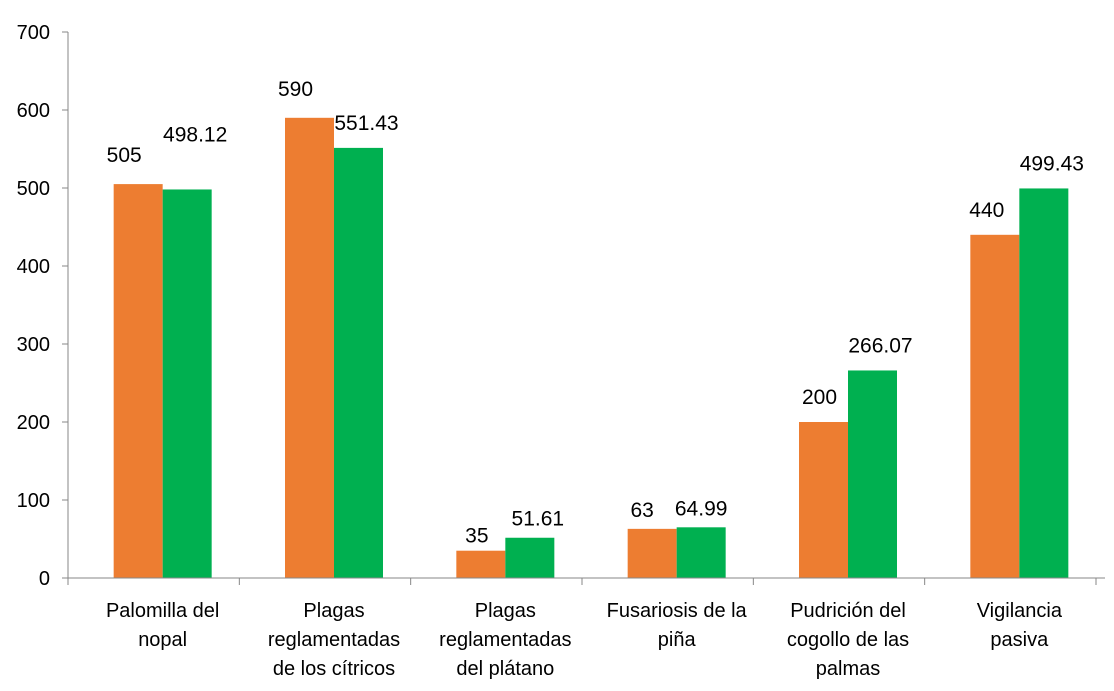 The height and width of the screenshot is (691, 1114). I want to click on category-label-3: Plagas reglamentadas del plátano, so click(505, 640).